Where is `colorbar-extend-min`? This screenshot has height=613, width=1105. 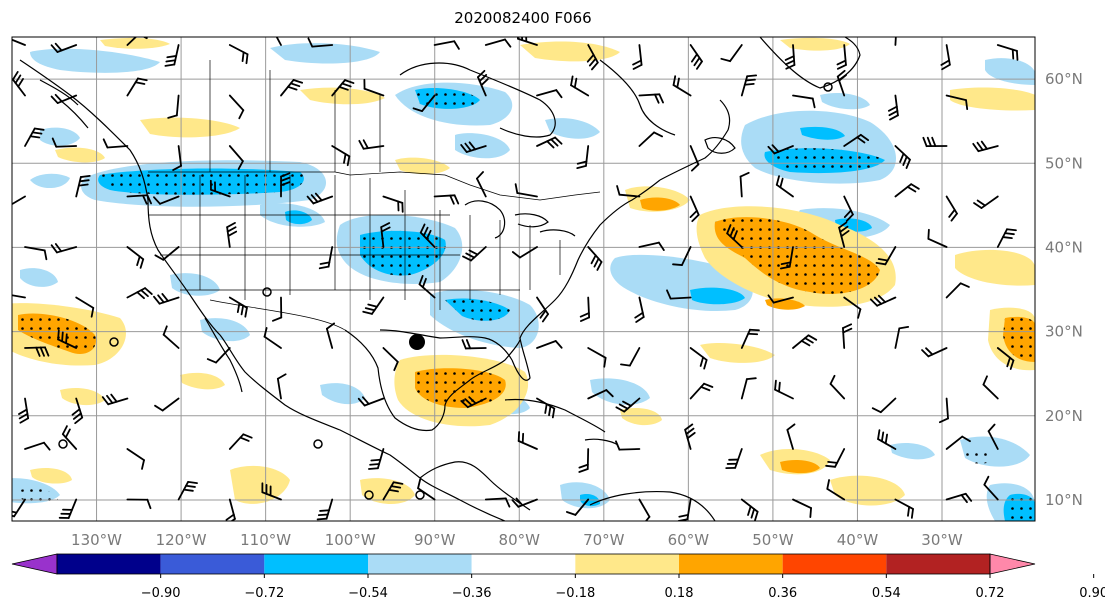 colorbar-extend-min is located at coordinates (34, 564).